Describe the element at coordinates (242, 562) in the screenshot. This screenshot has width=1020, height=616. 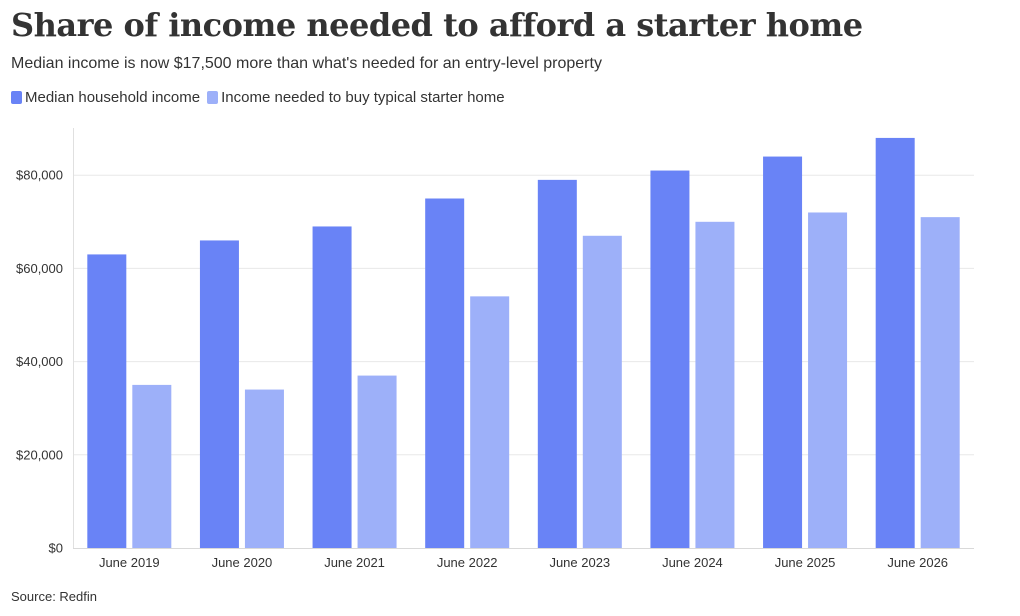
I see `x-tick-label: June 2020` at that location.